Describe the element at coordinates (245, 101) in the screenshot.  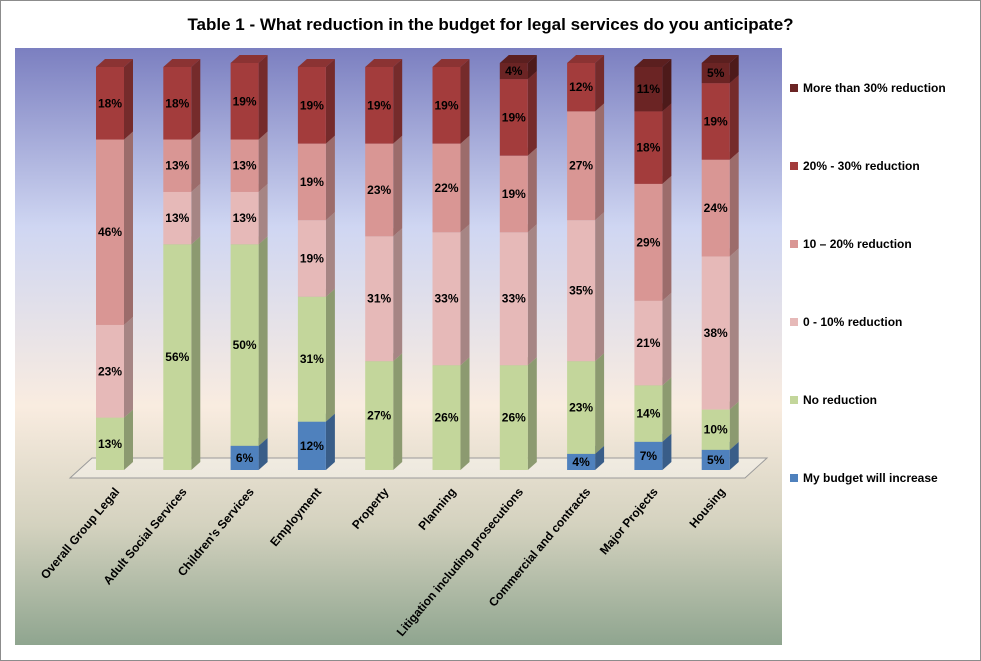
I see `data-label-20-30-reduction-children-s-services: 19%` at that location.